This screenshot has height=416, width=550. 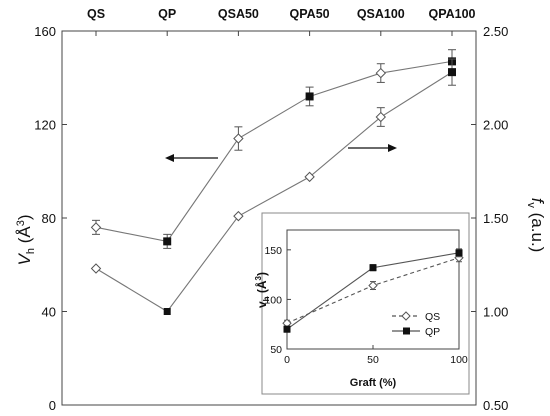 What do you see at coordinates (373, 360) in the screenshot?
I see `inset-x-tick-label: 50` at bounding box center [373, 360].